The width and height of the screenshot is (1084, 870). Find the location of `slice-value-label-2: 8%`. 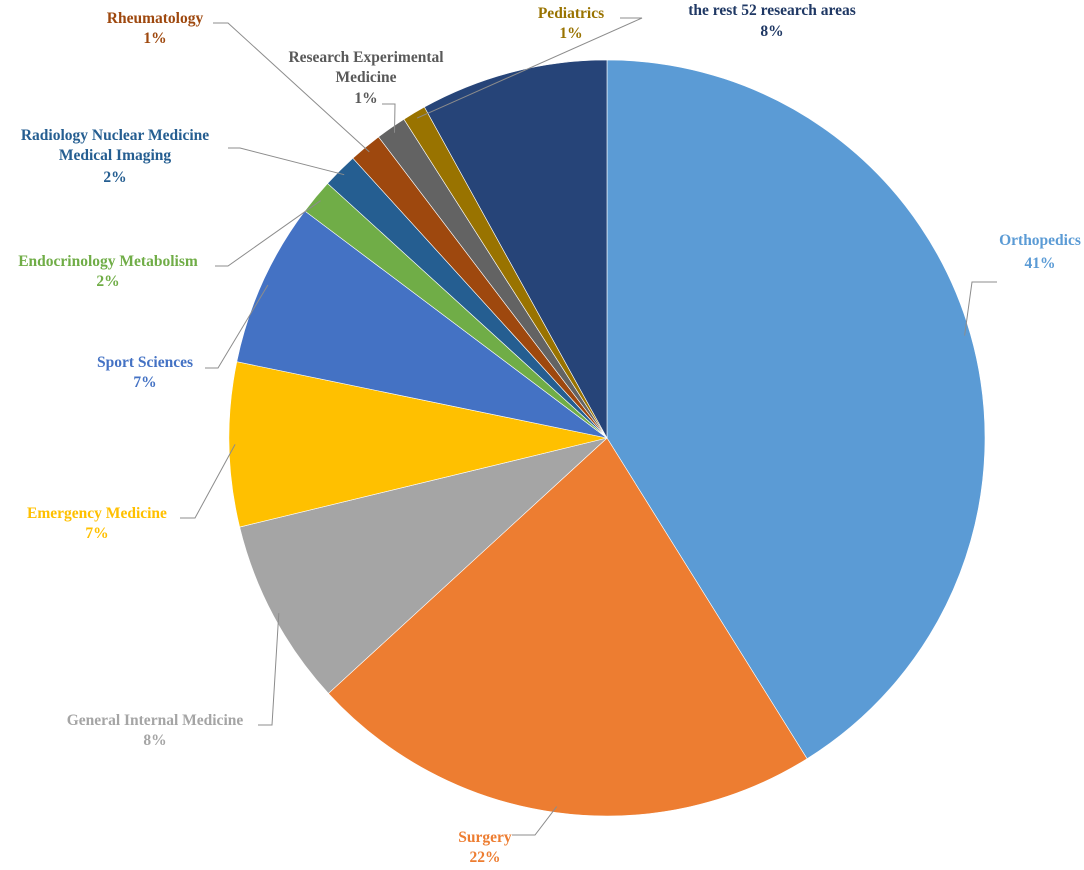

slice-value-label-2: 8% is located at coordinates (154, 740).